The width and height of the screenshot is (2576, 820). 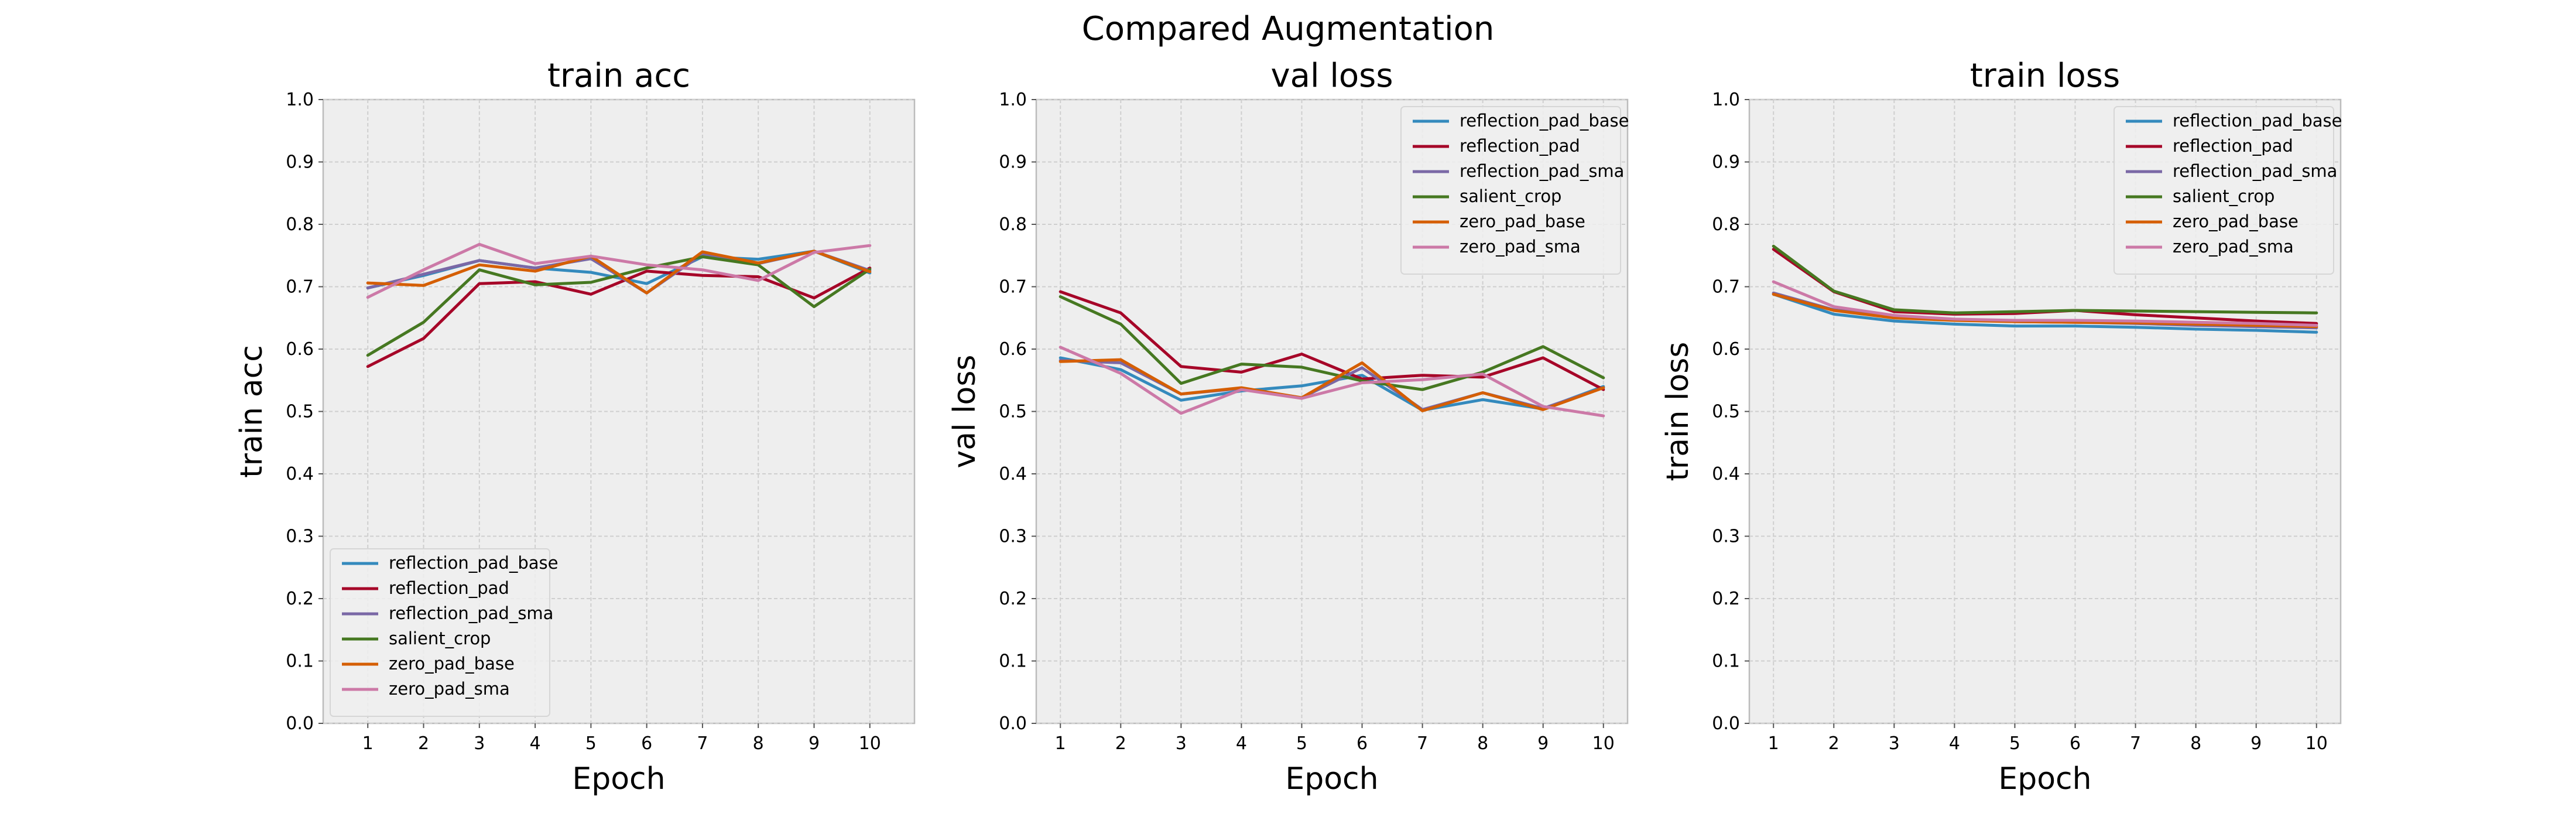 I want to click on chart-title: val loss, so click(x=1332, y=76).